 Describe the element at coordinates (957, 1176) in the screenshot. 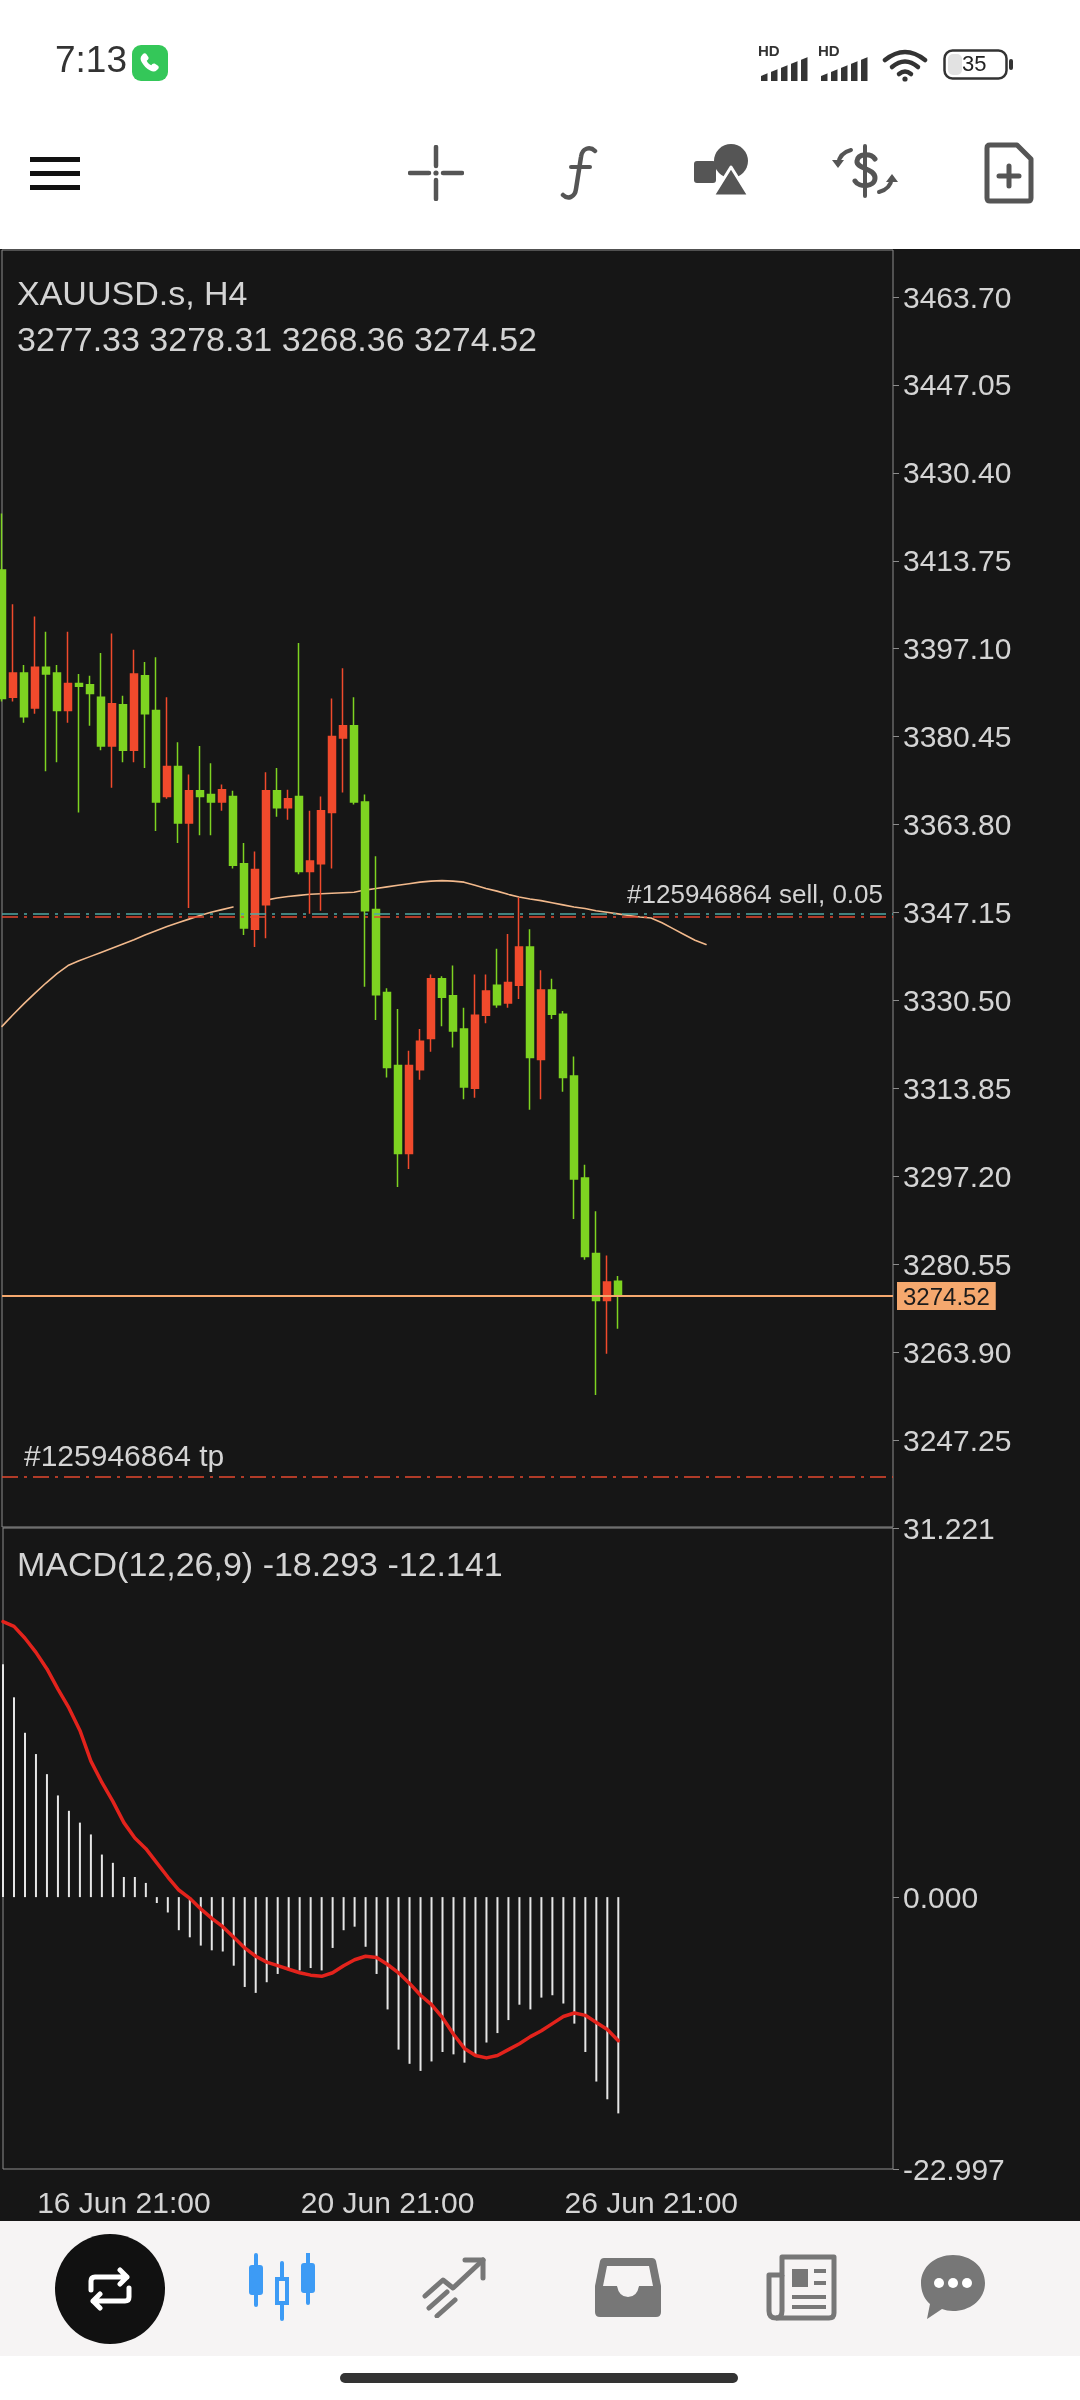

I see `y-tick-label: 3297.20` at that location.